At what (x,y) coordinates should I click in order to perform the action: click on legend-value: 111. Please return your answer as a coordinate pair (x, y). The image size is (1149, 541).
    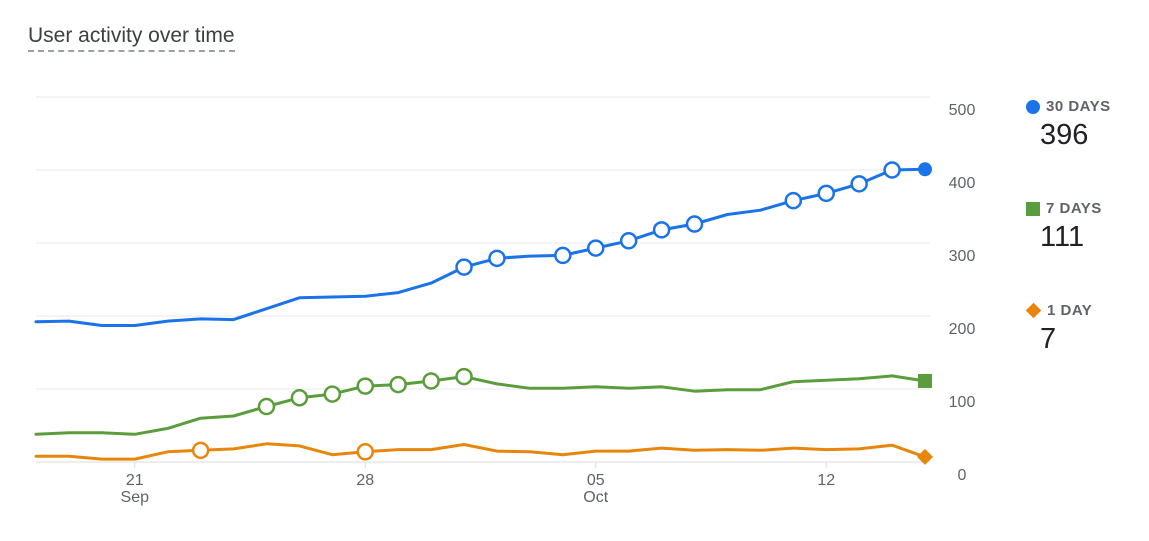
    Looking at the image, I should click on (1062, 237).